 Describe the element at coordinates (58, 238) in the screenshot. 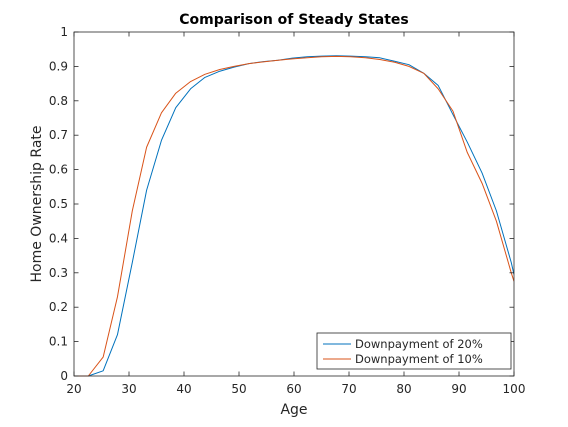

I see `y-tick-label: 0.4` at that location.